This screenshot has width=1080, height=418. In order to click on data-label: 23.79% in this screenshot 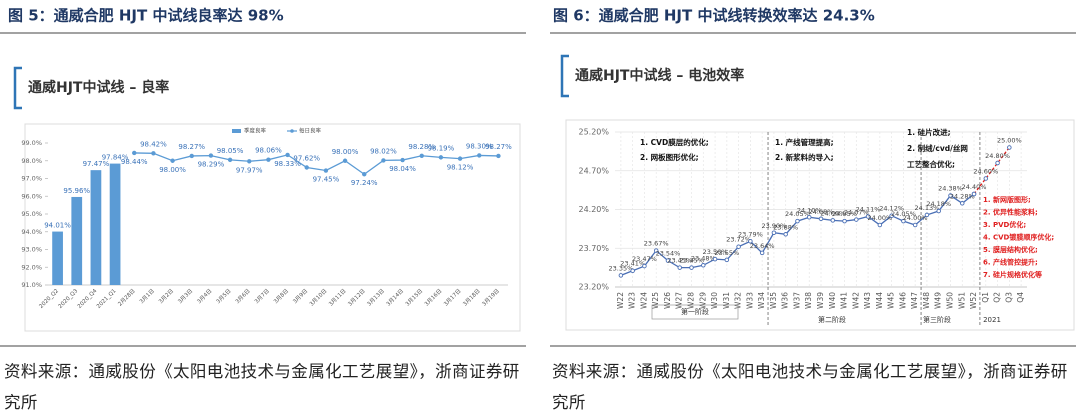, I will do `click(750, 234)`.